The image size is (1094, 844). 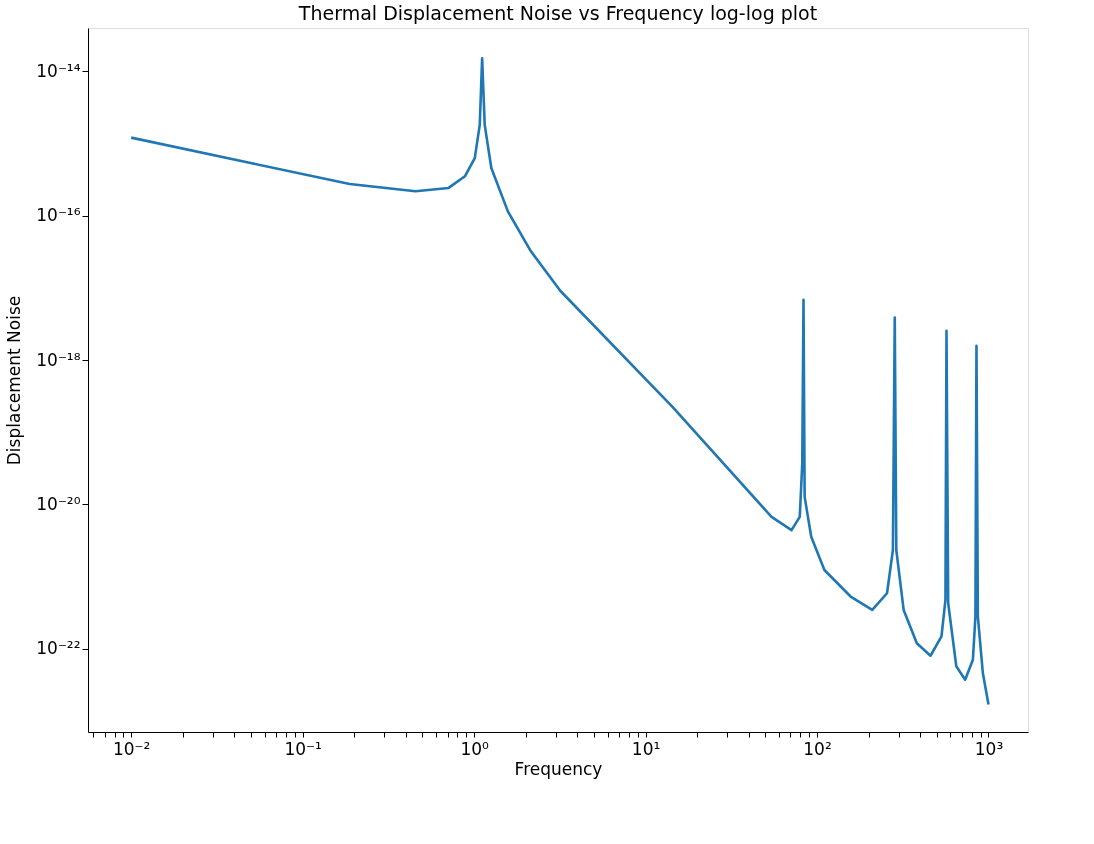 I want to click on x-tick-label: 10⁰, so click(x=475, y=748).